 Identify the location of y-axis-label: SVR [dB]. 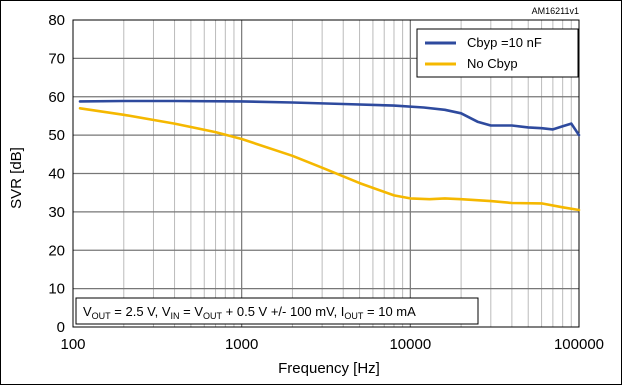
(16, 178).